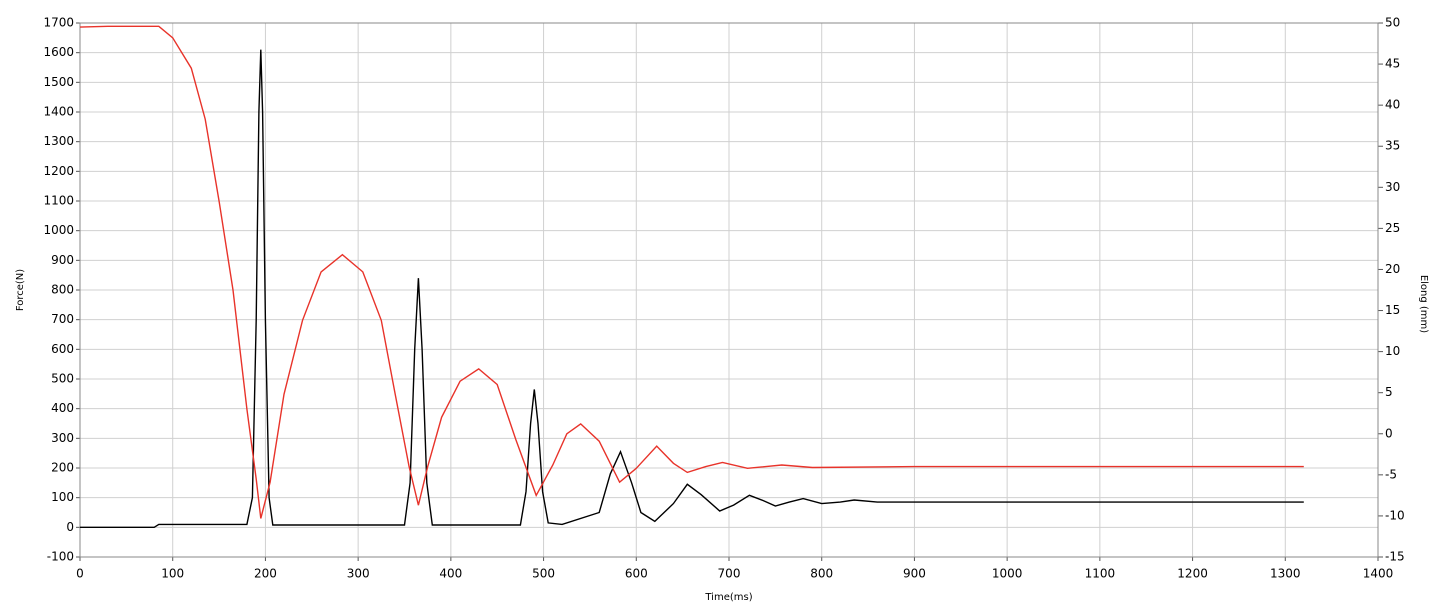  What do you see at coordinates (543, 574) in the screenshot?
I see `x-tick-label: 500` at bounding box center [543, 574].